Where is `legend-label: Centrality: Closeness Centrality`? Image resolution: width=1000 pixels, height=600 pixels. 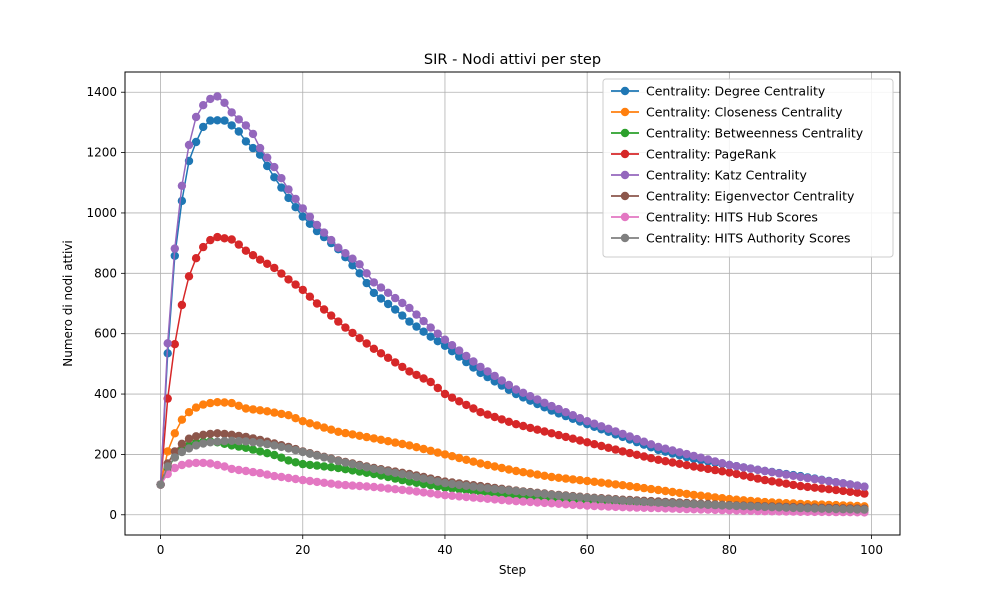
legend-label: Centrality: Closeness Centrality is located at coordinates (744, 112).